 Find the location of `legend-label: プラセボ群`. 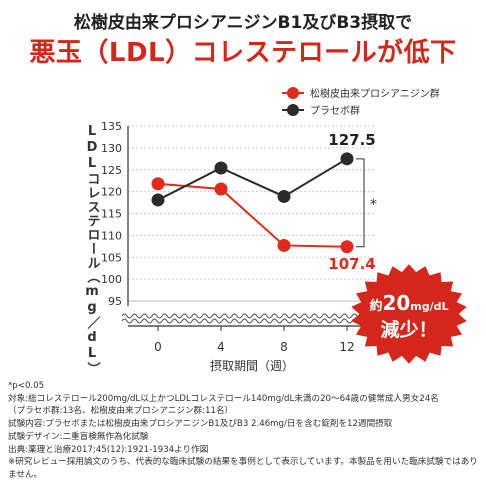

legend-label: プラセボ群 is located at coordinates (335, 110).